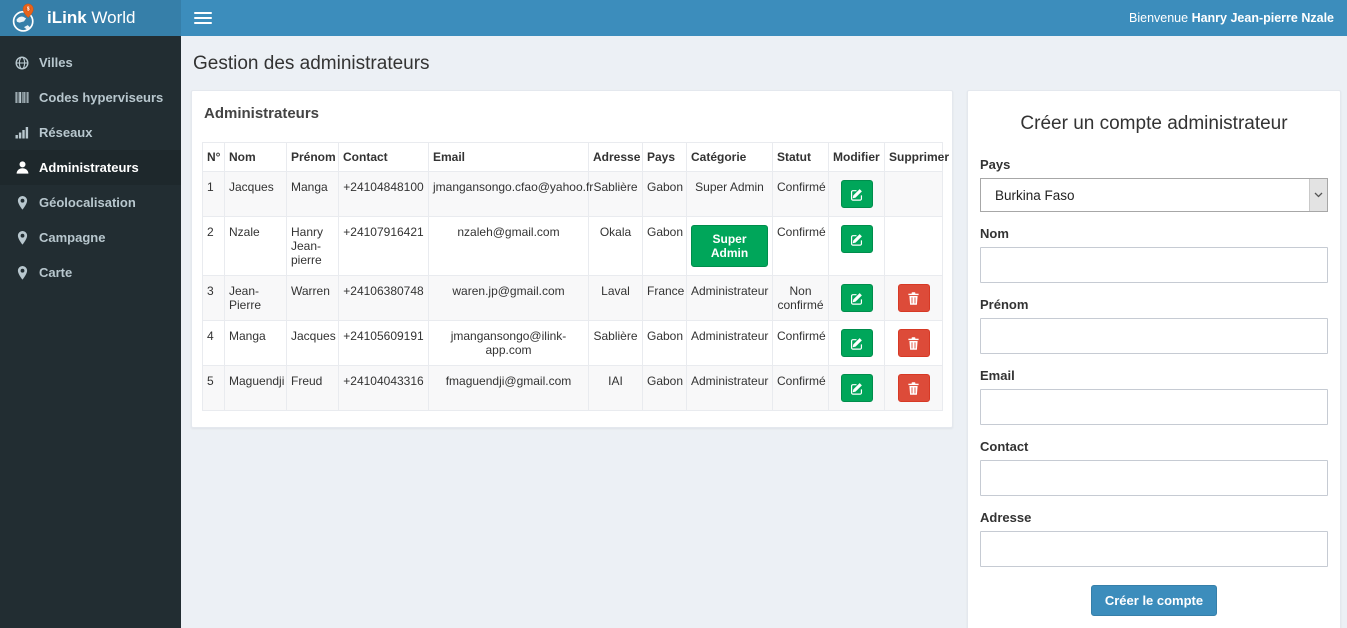 The image size is (1347, 628). I want to click on cell-statut: Non confirmé, so click(800, 298).